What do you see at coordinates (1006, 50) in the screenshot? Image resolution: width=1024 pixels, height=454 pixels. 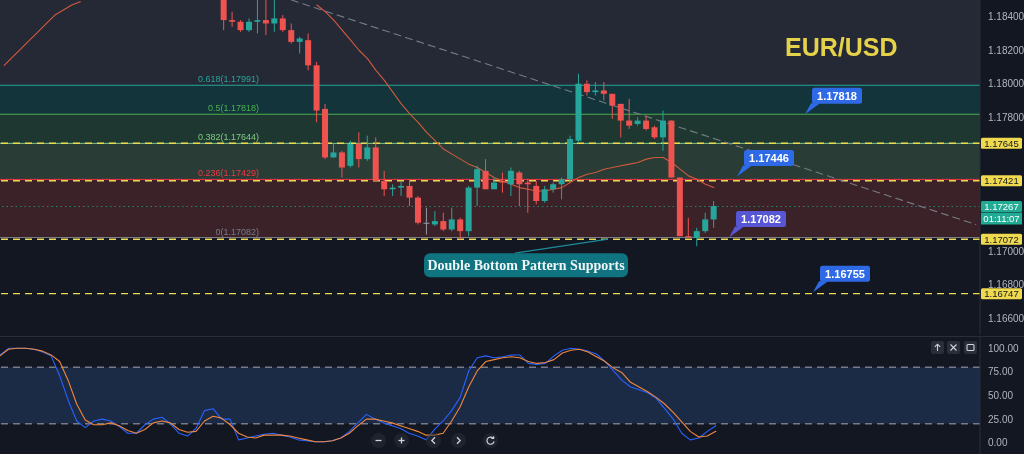 I see `y-tick-label: 1.18200` at bounding box center [1006, 50].